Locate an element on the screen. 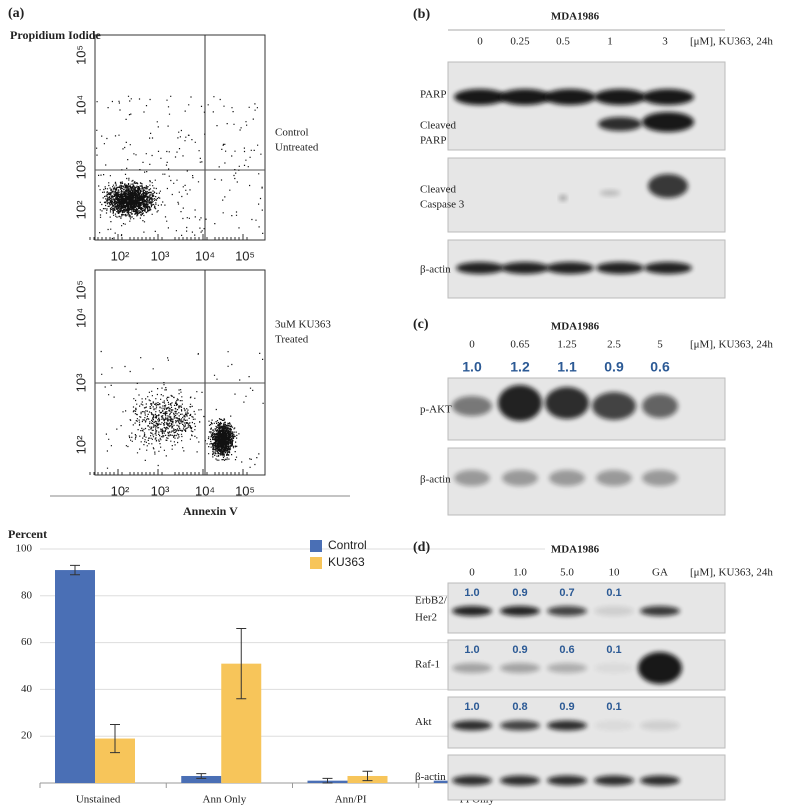 Image resolution: width=800 pixels, height=811 pixels. lane-label: 3 is located at coordinates (665, 42).